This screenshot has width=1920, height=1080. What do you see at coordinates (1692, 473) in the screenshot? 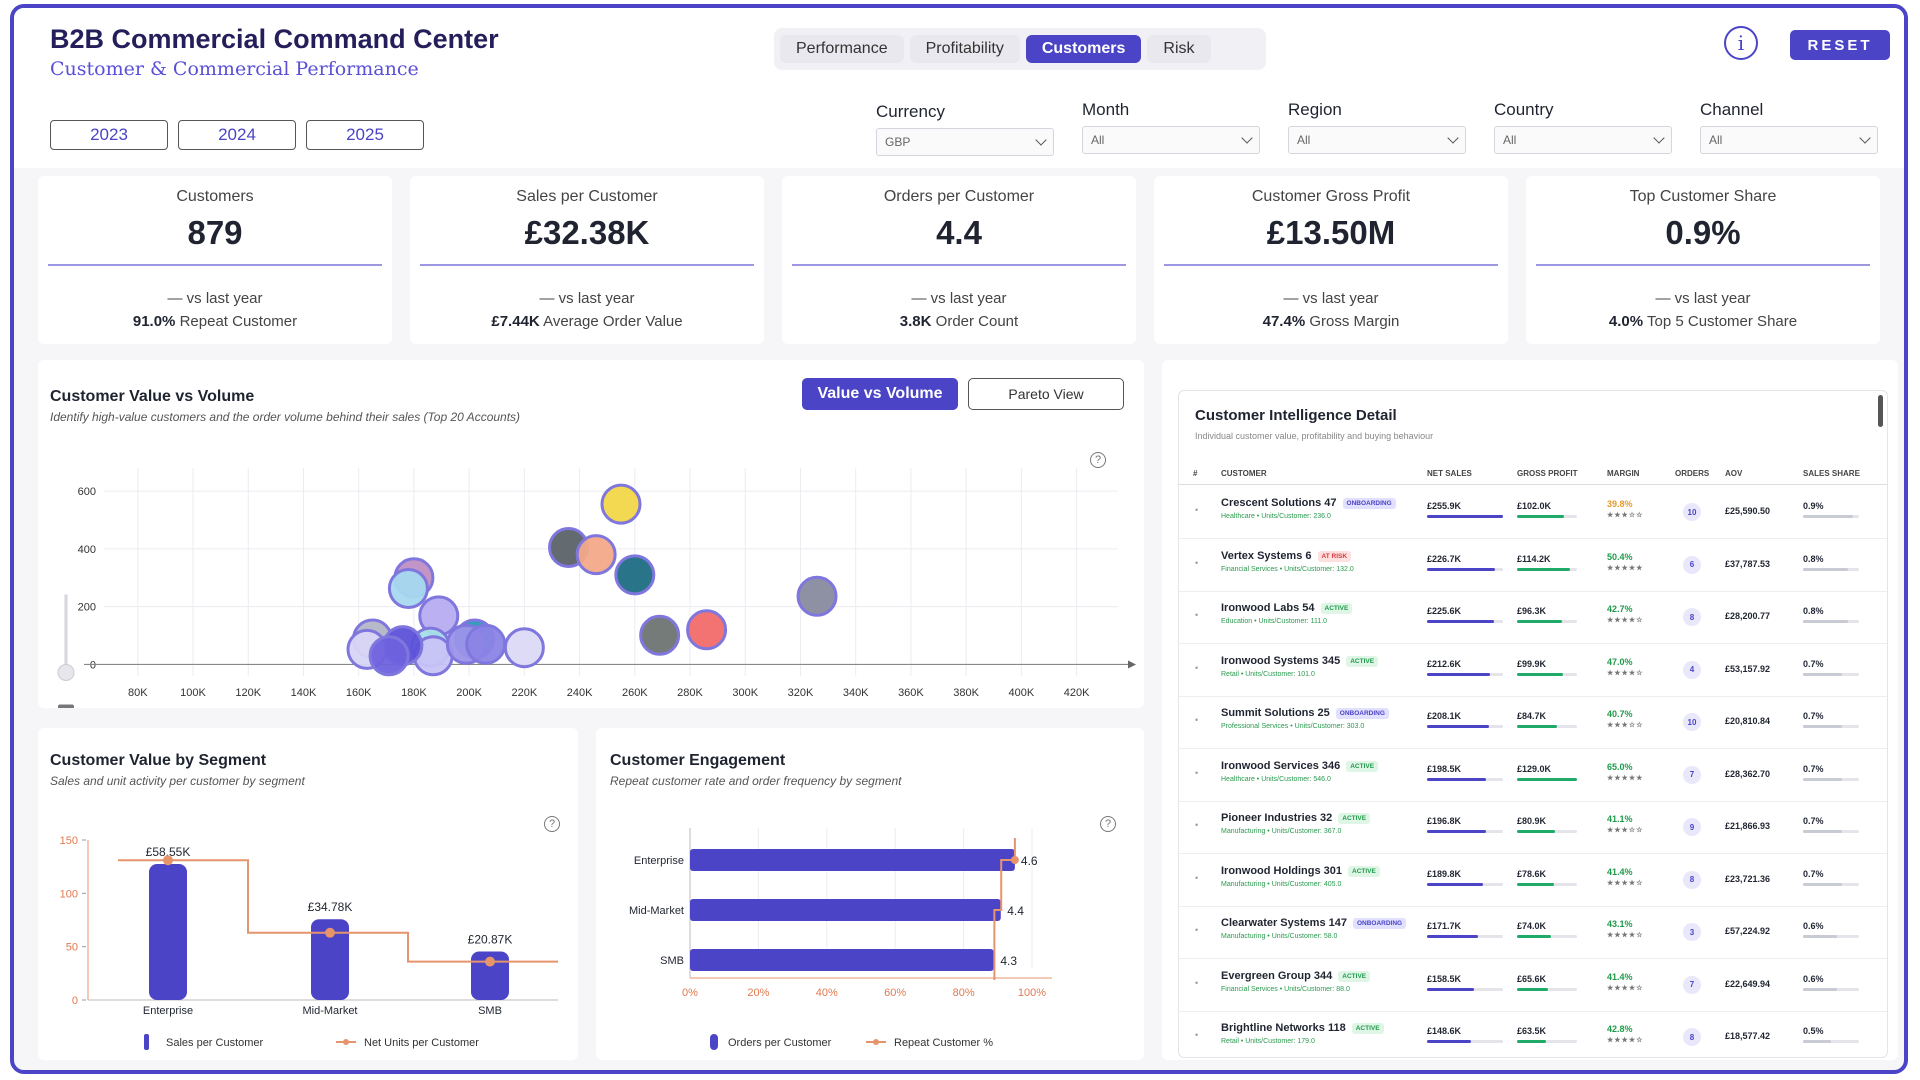
I see `column-header: ORDERS` at bounding box center [1692, 473].